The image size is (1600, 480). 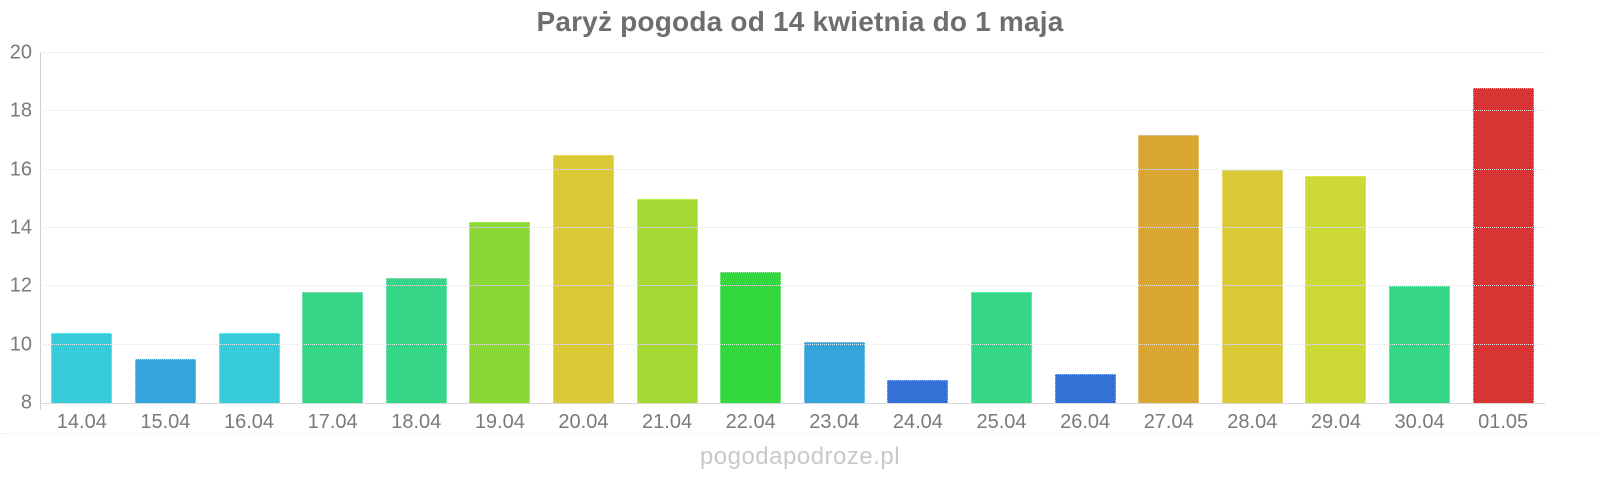 I want to click on x-tick-label: 20.04, so click(x=583, y=422).